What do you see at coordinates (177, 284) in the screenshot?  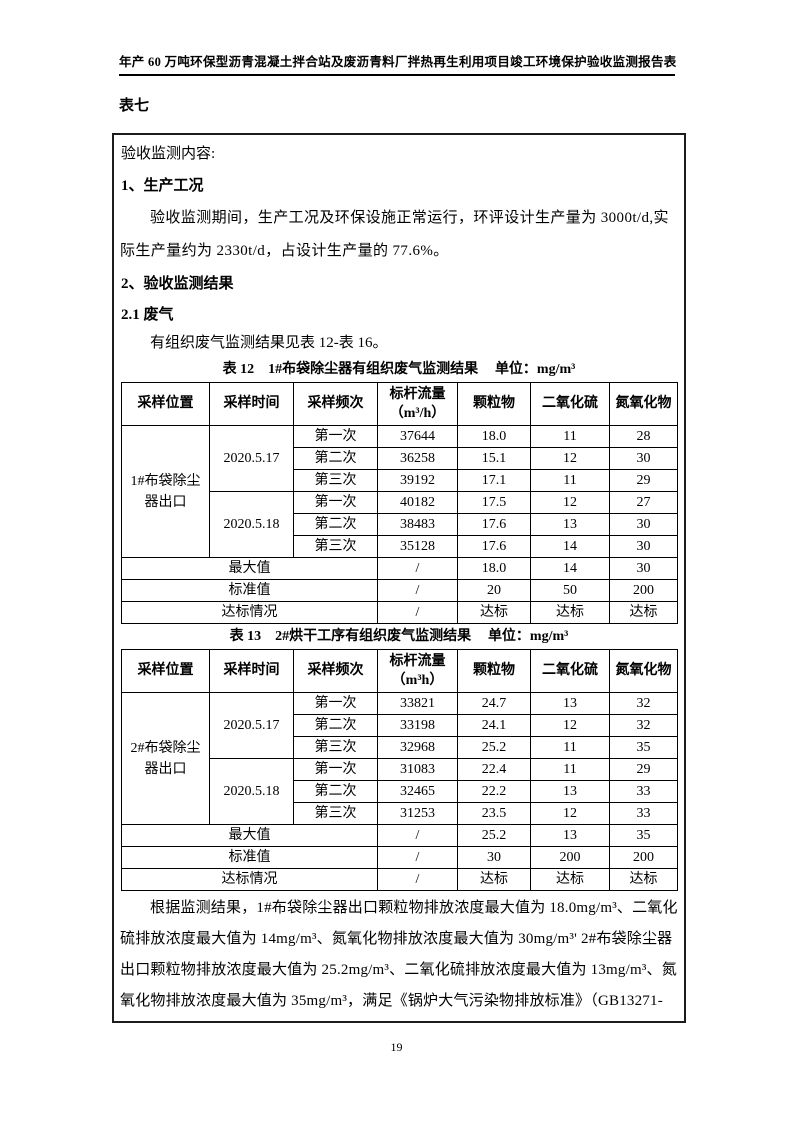 I see `section2-heading: 2、验收监测结果` at bounding box center [177, 284].